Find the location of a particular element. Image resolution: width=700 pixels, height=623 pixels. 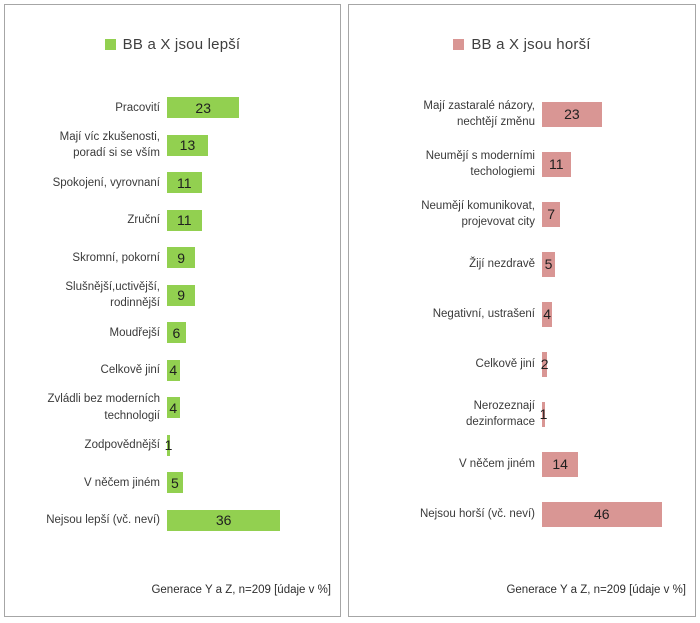

bar-row: Mají zastaralé názory, nechtějí změnu 23 is located at coordinates (522, 114).